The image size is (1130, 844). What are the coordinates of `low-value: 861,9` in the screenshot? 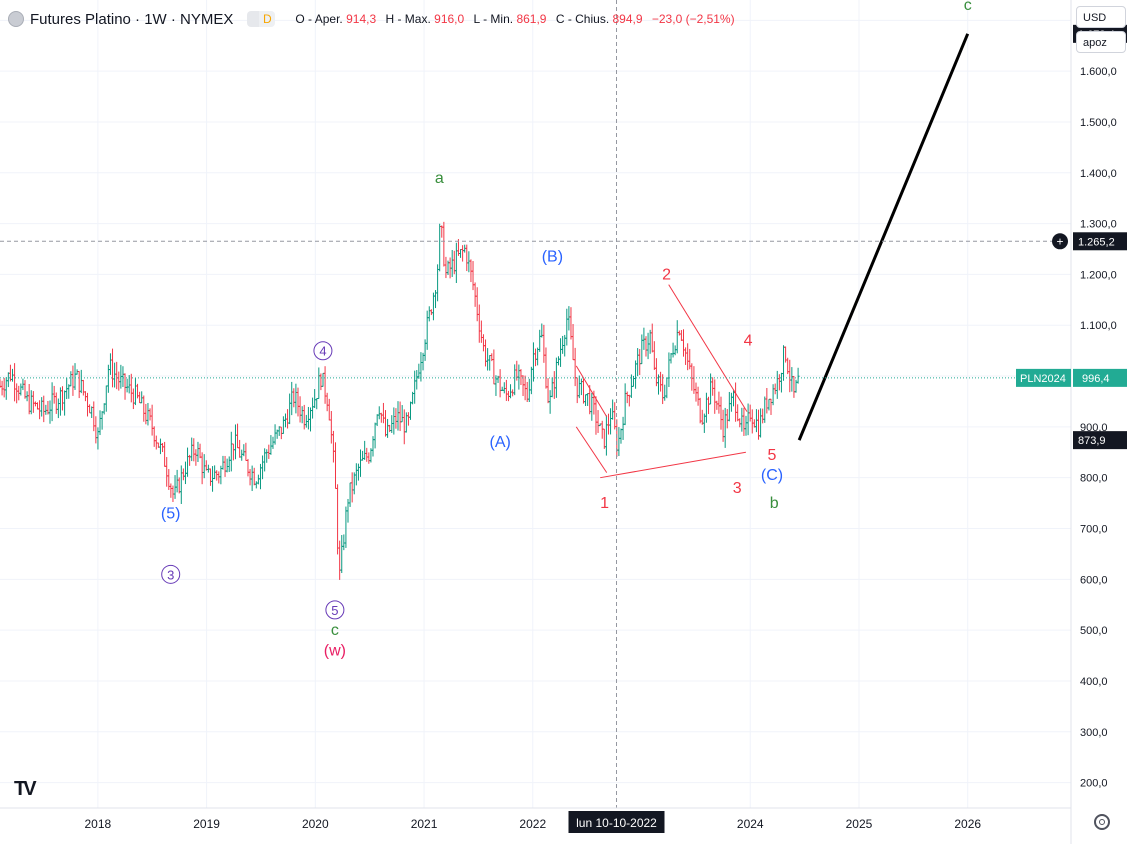 It's located at (531, 19).